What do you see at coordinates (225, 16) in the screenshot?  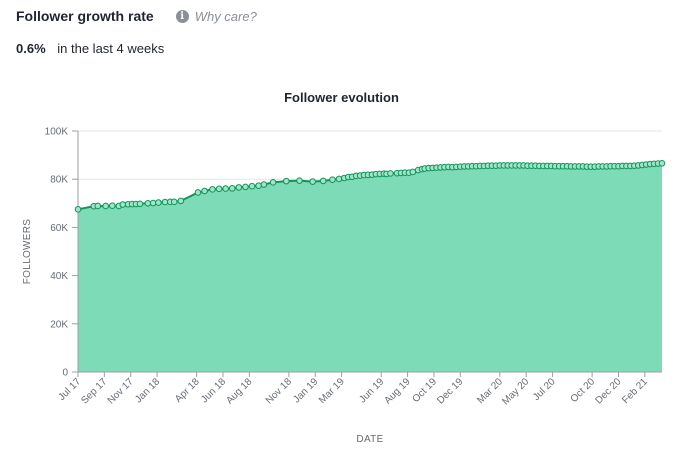 I see `why-care-label: Why care?` at bounding box center [225, 16].